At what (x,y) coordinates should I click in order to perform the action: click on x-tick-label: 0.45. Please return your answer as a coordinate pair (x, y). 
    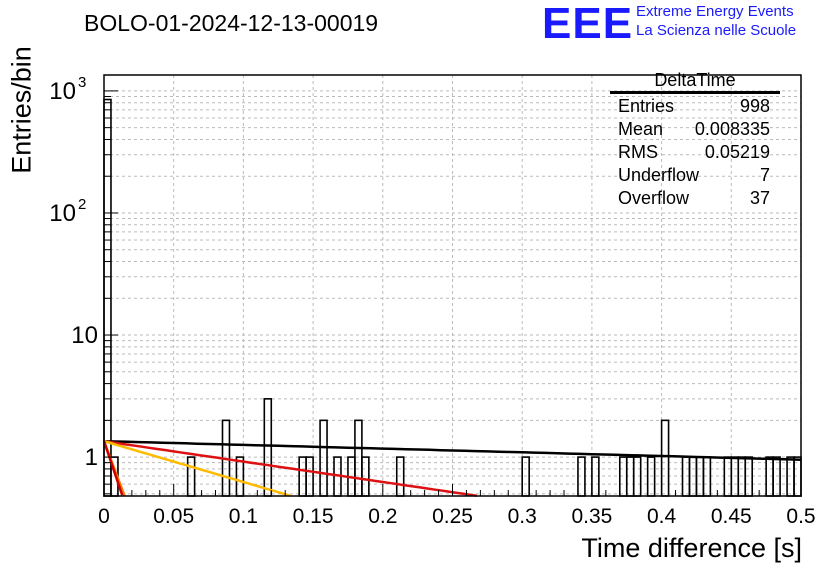
    Looking at the image, I should click on (731, 516).